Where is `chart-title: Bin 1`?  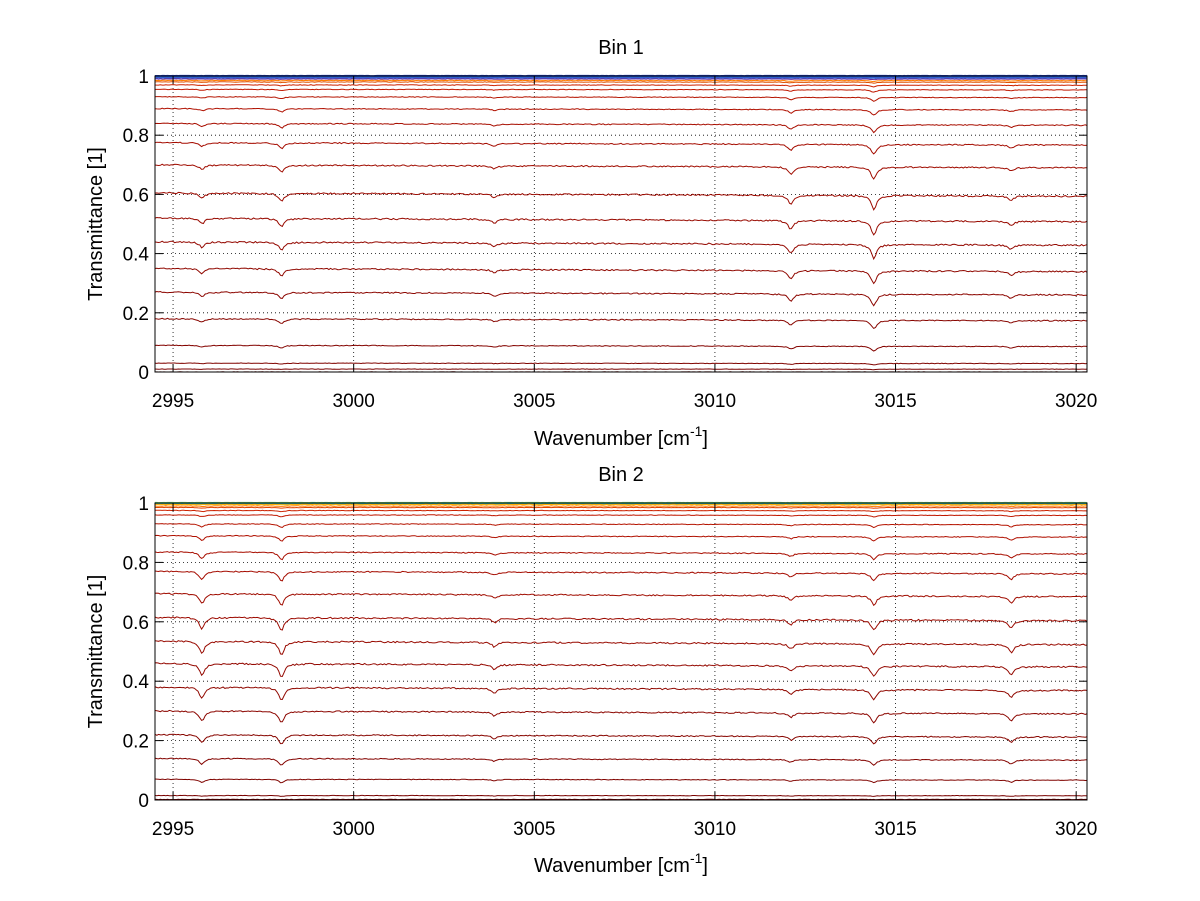
chart-title: Bin 1 is located at coordinates (621, 48).